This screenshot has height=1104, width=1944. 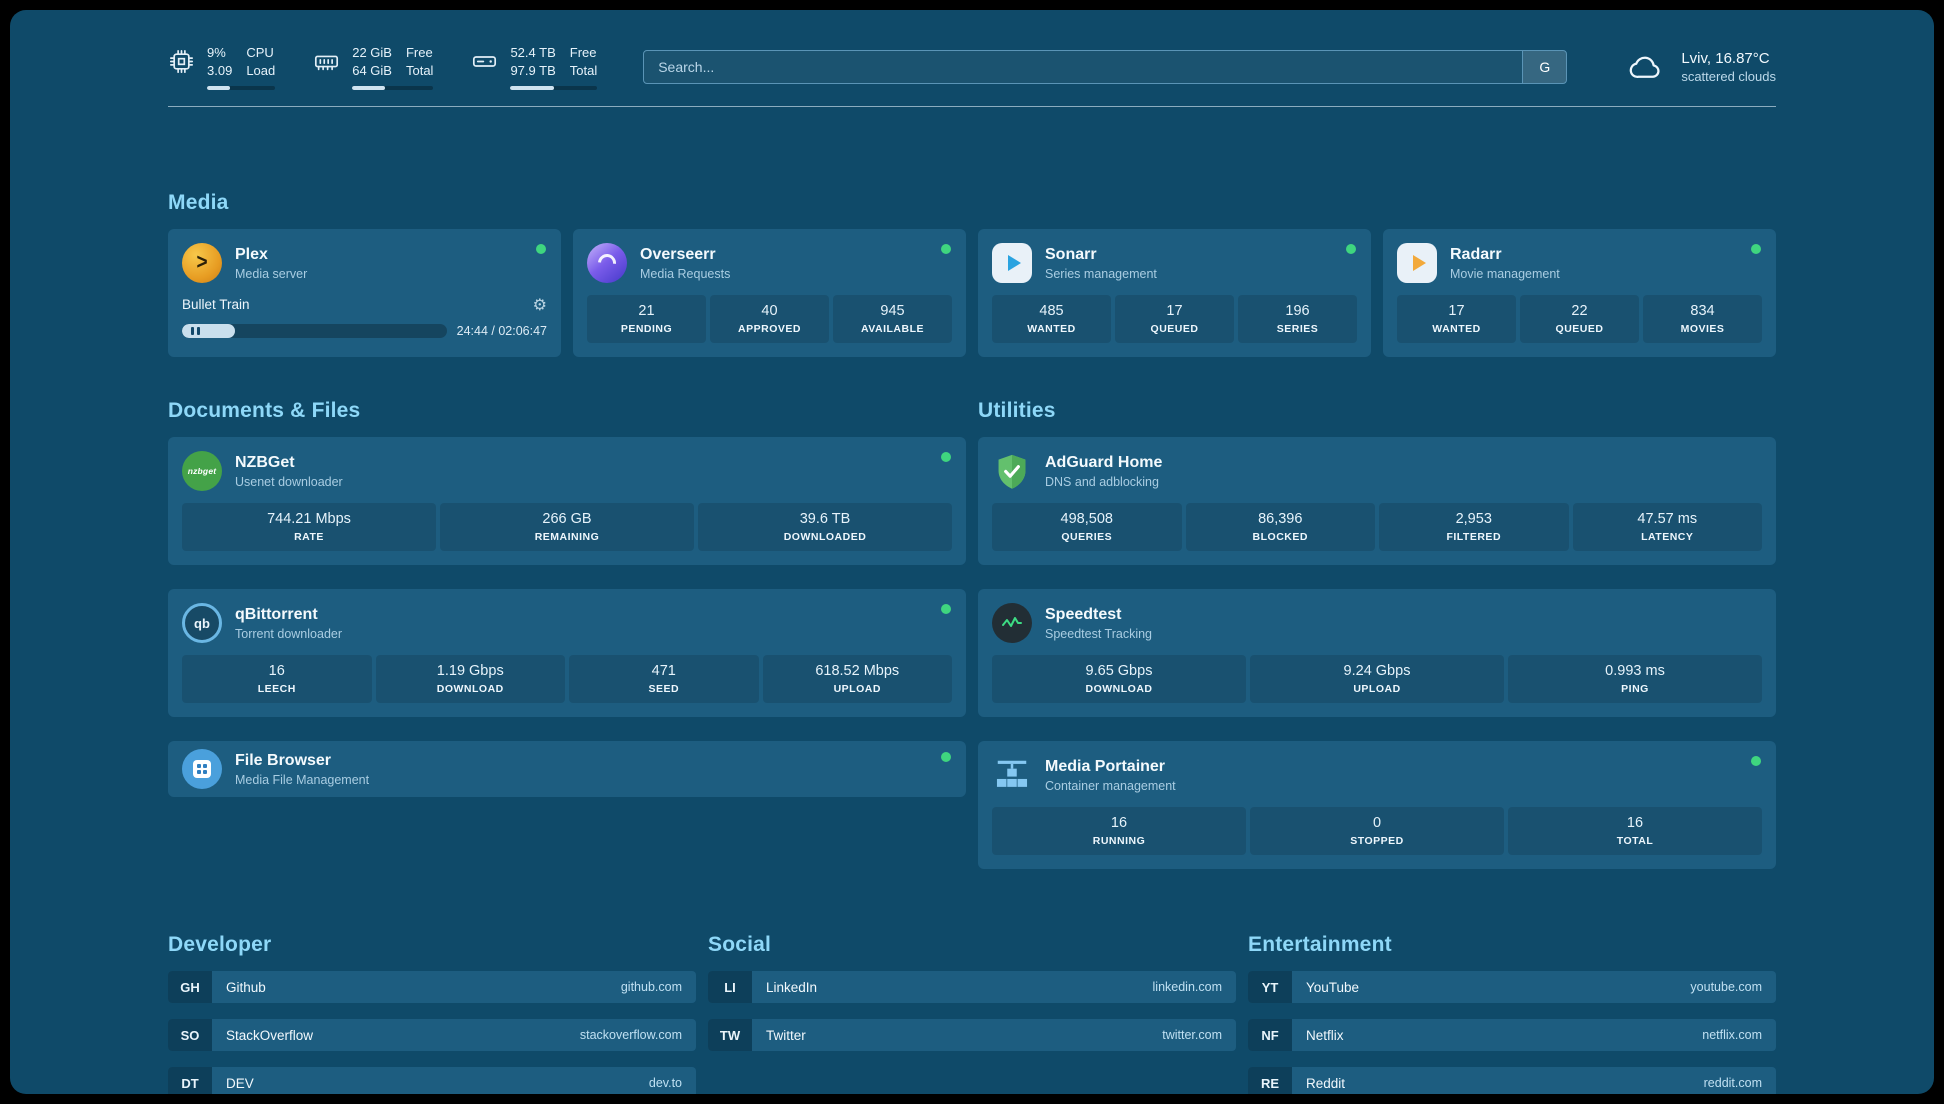 I want to click on stat-tile: 945 AVAILABLE, so click(x=892, y=319).